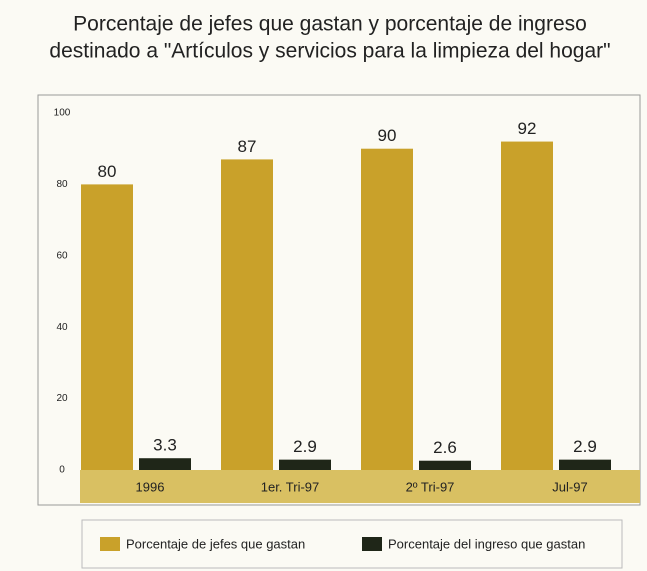 The image size is (647, 571). Describe the element at coordinates (290, 486) in the screenshot. I see `x-tick-label: 1er. Tri-97` at that location.